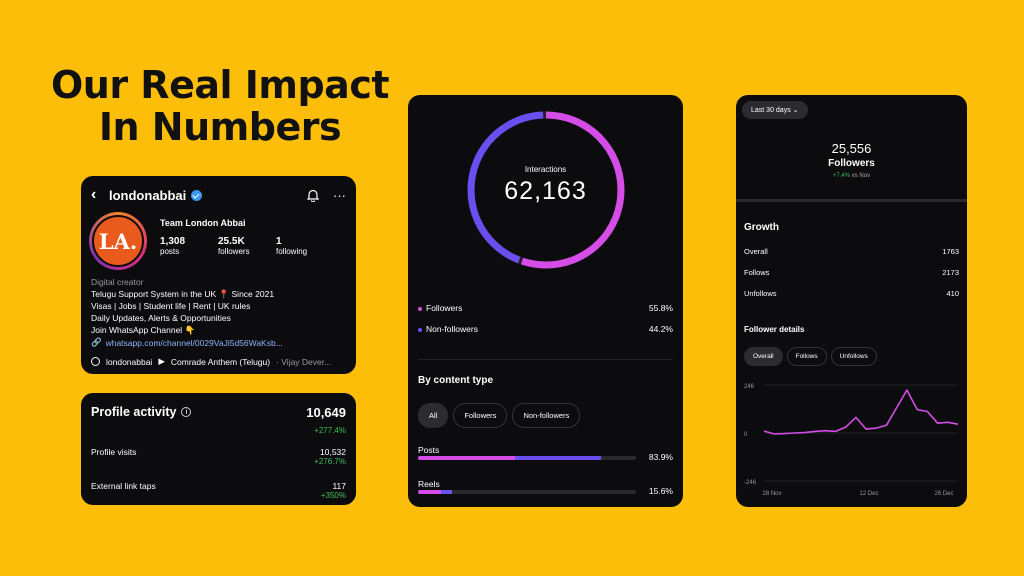  I want to click on bar-reels: Reels 15.6%, so click(545, 485).